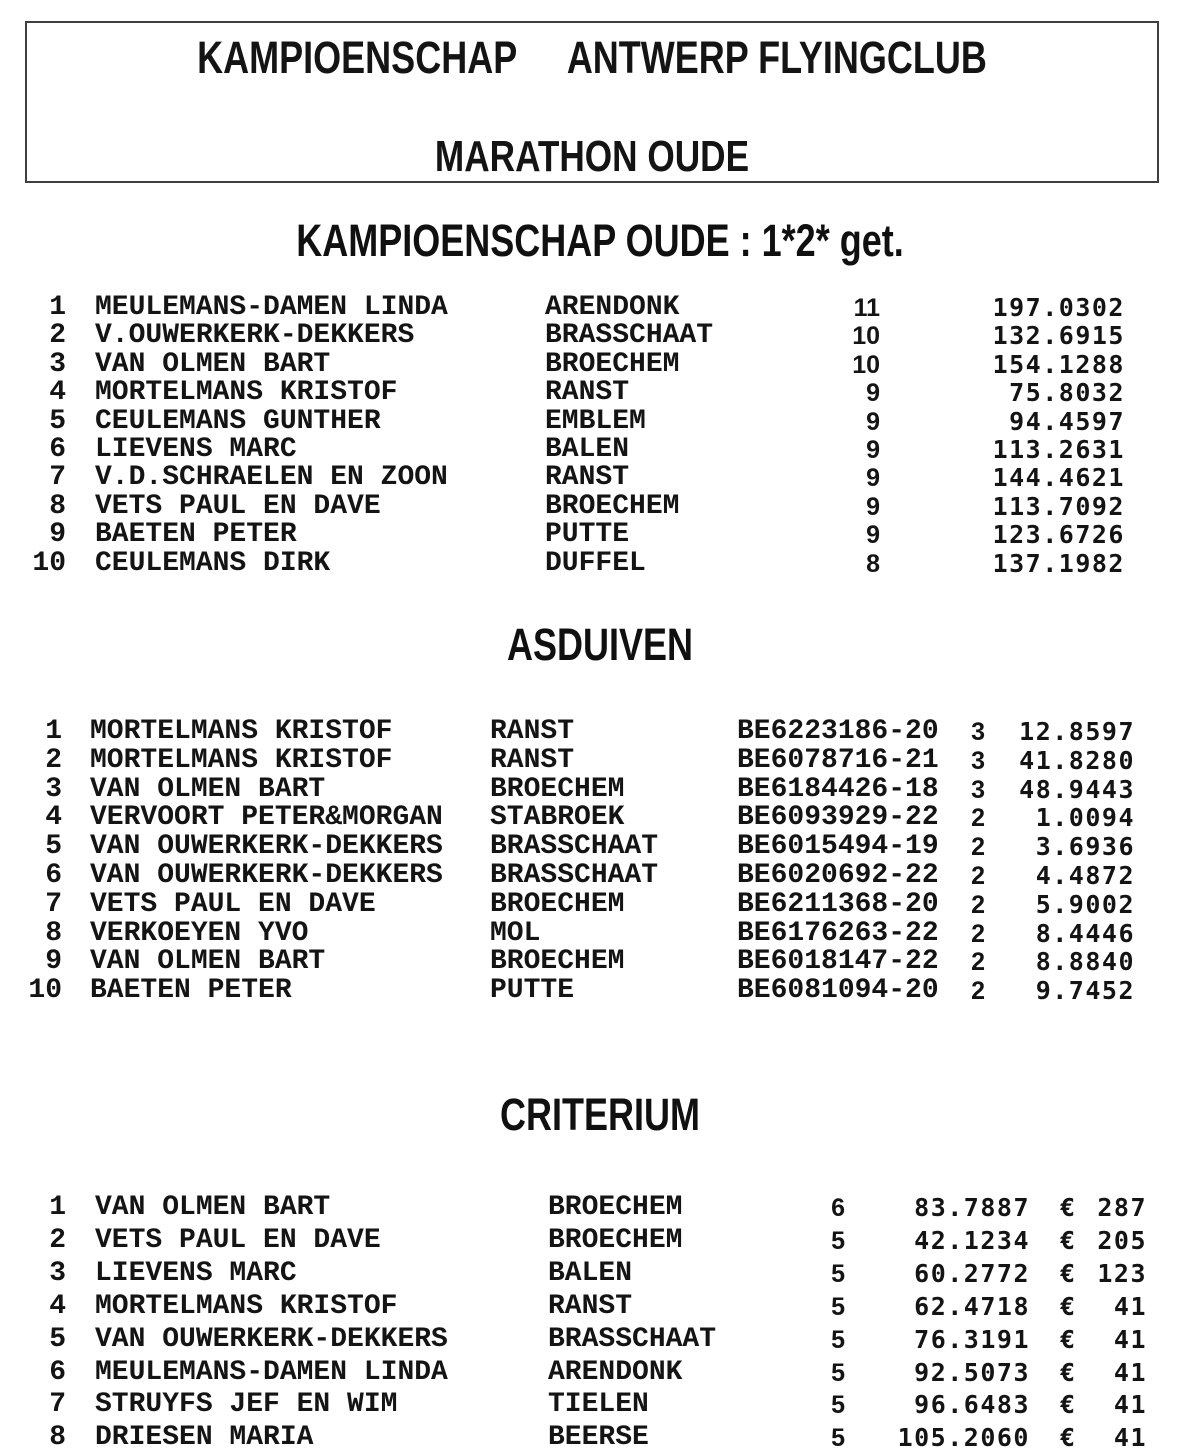  What do you see at coordinates (1122, 1240) in the screenshot?
I see `prize-cell: 205` at bounding box center [1122, 1240].